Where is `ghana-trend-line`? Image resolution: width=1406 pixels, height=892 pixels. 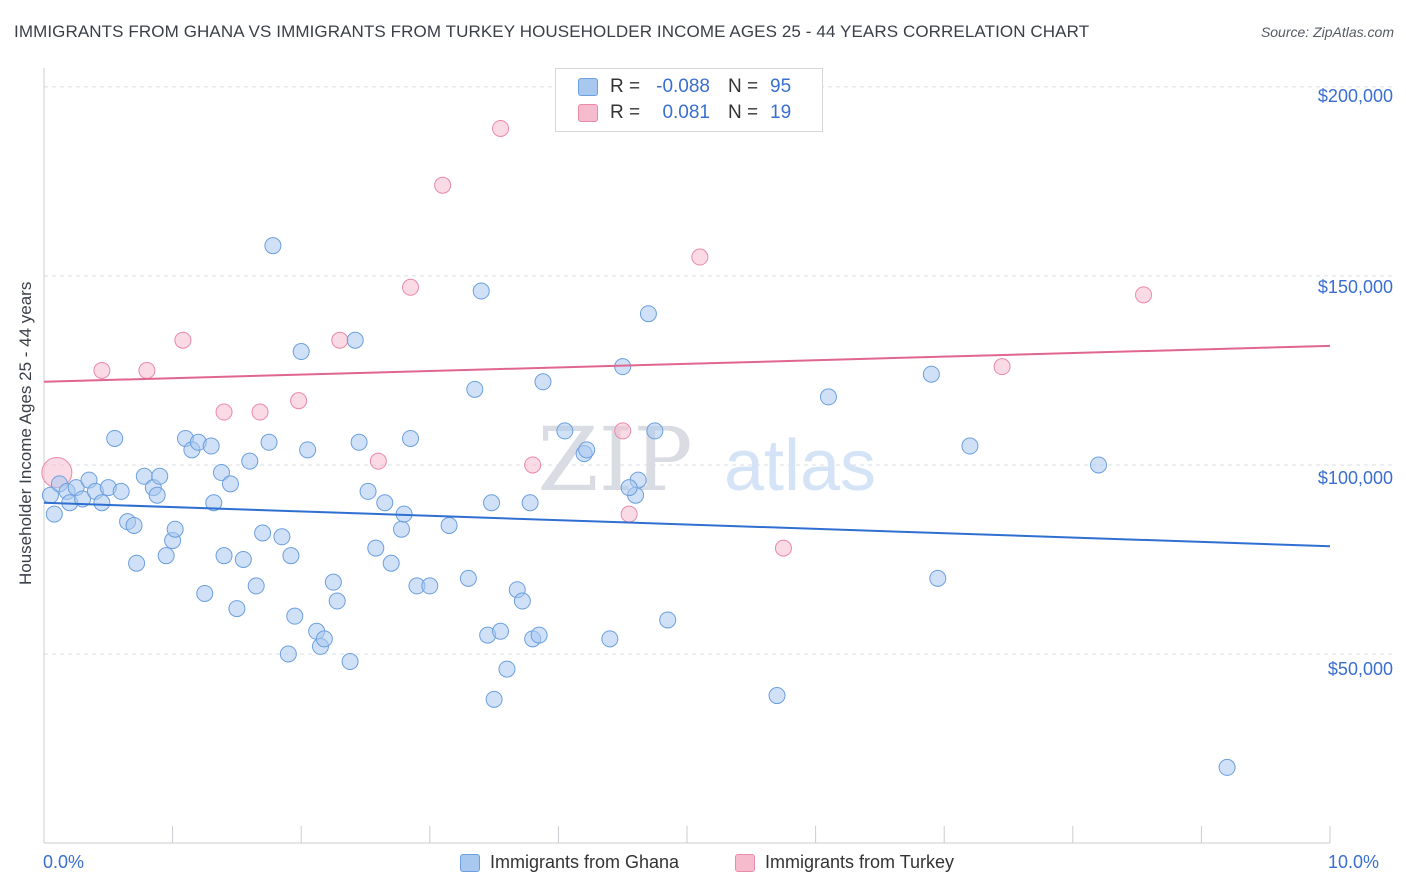
ghana-trend-line is located at coordinates (687, 524).